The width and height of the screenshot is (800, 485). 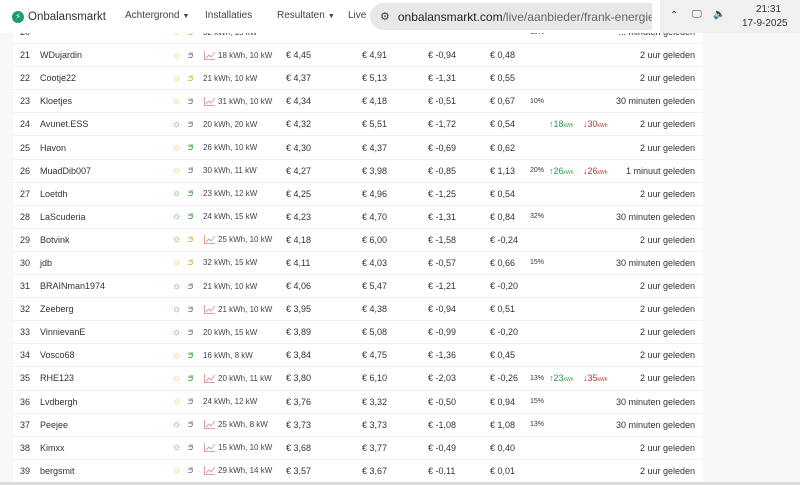 What do you see at coordinates (299, 170) in the screenshot?
I see `price-total: € 4,27` at bounding box center [299, 170].